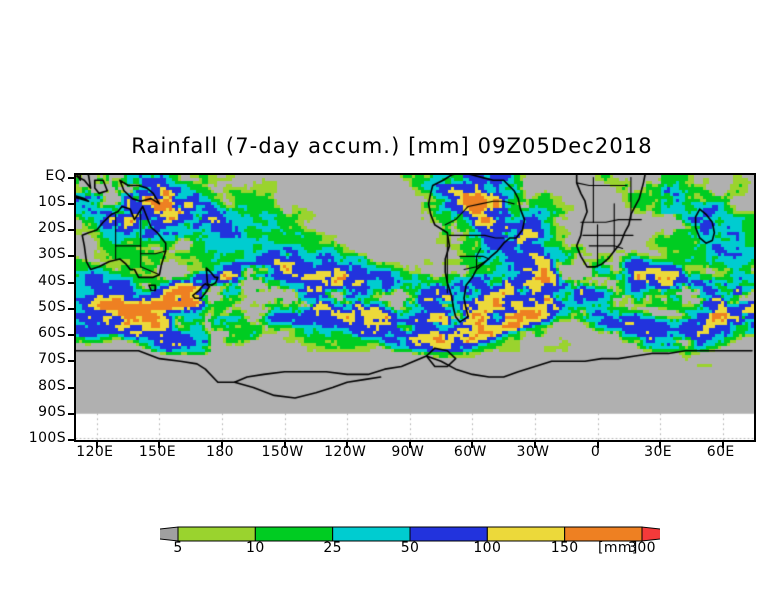 This screenshot has width=784, height=612. What do you see at coordinates (282, 452) in the screenshot?
I see `x-axis-tick-label: 150W` at bounding box center [282, 452].